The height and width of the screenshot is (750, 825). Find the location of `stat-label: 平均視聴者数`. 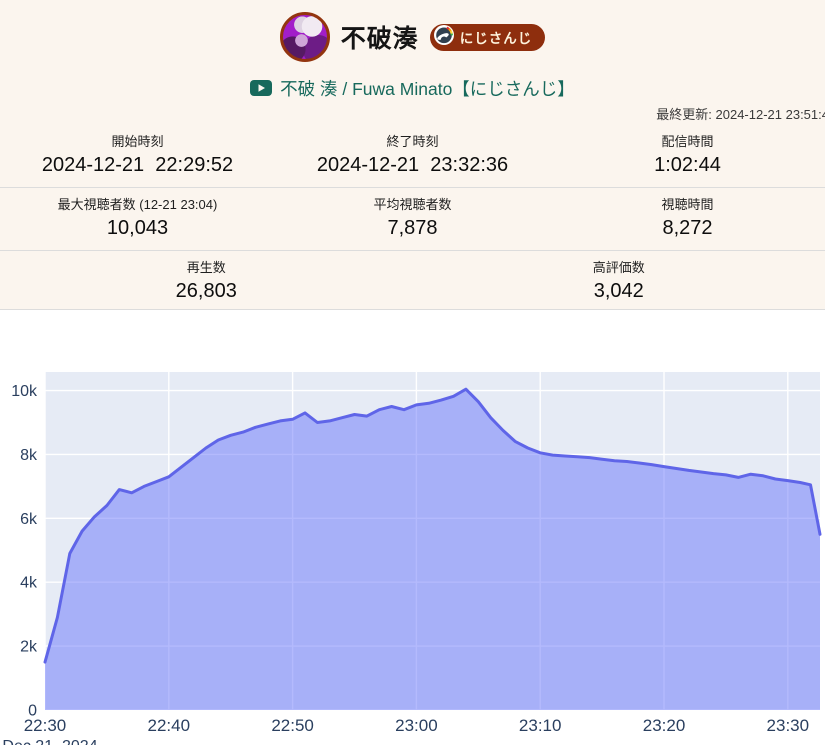

stat-label: 平均視聴者数 is located at coordinates (412, 205).